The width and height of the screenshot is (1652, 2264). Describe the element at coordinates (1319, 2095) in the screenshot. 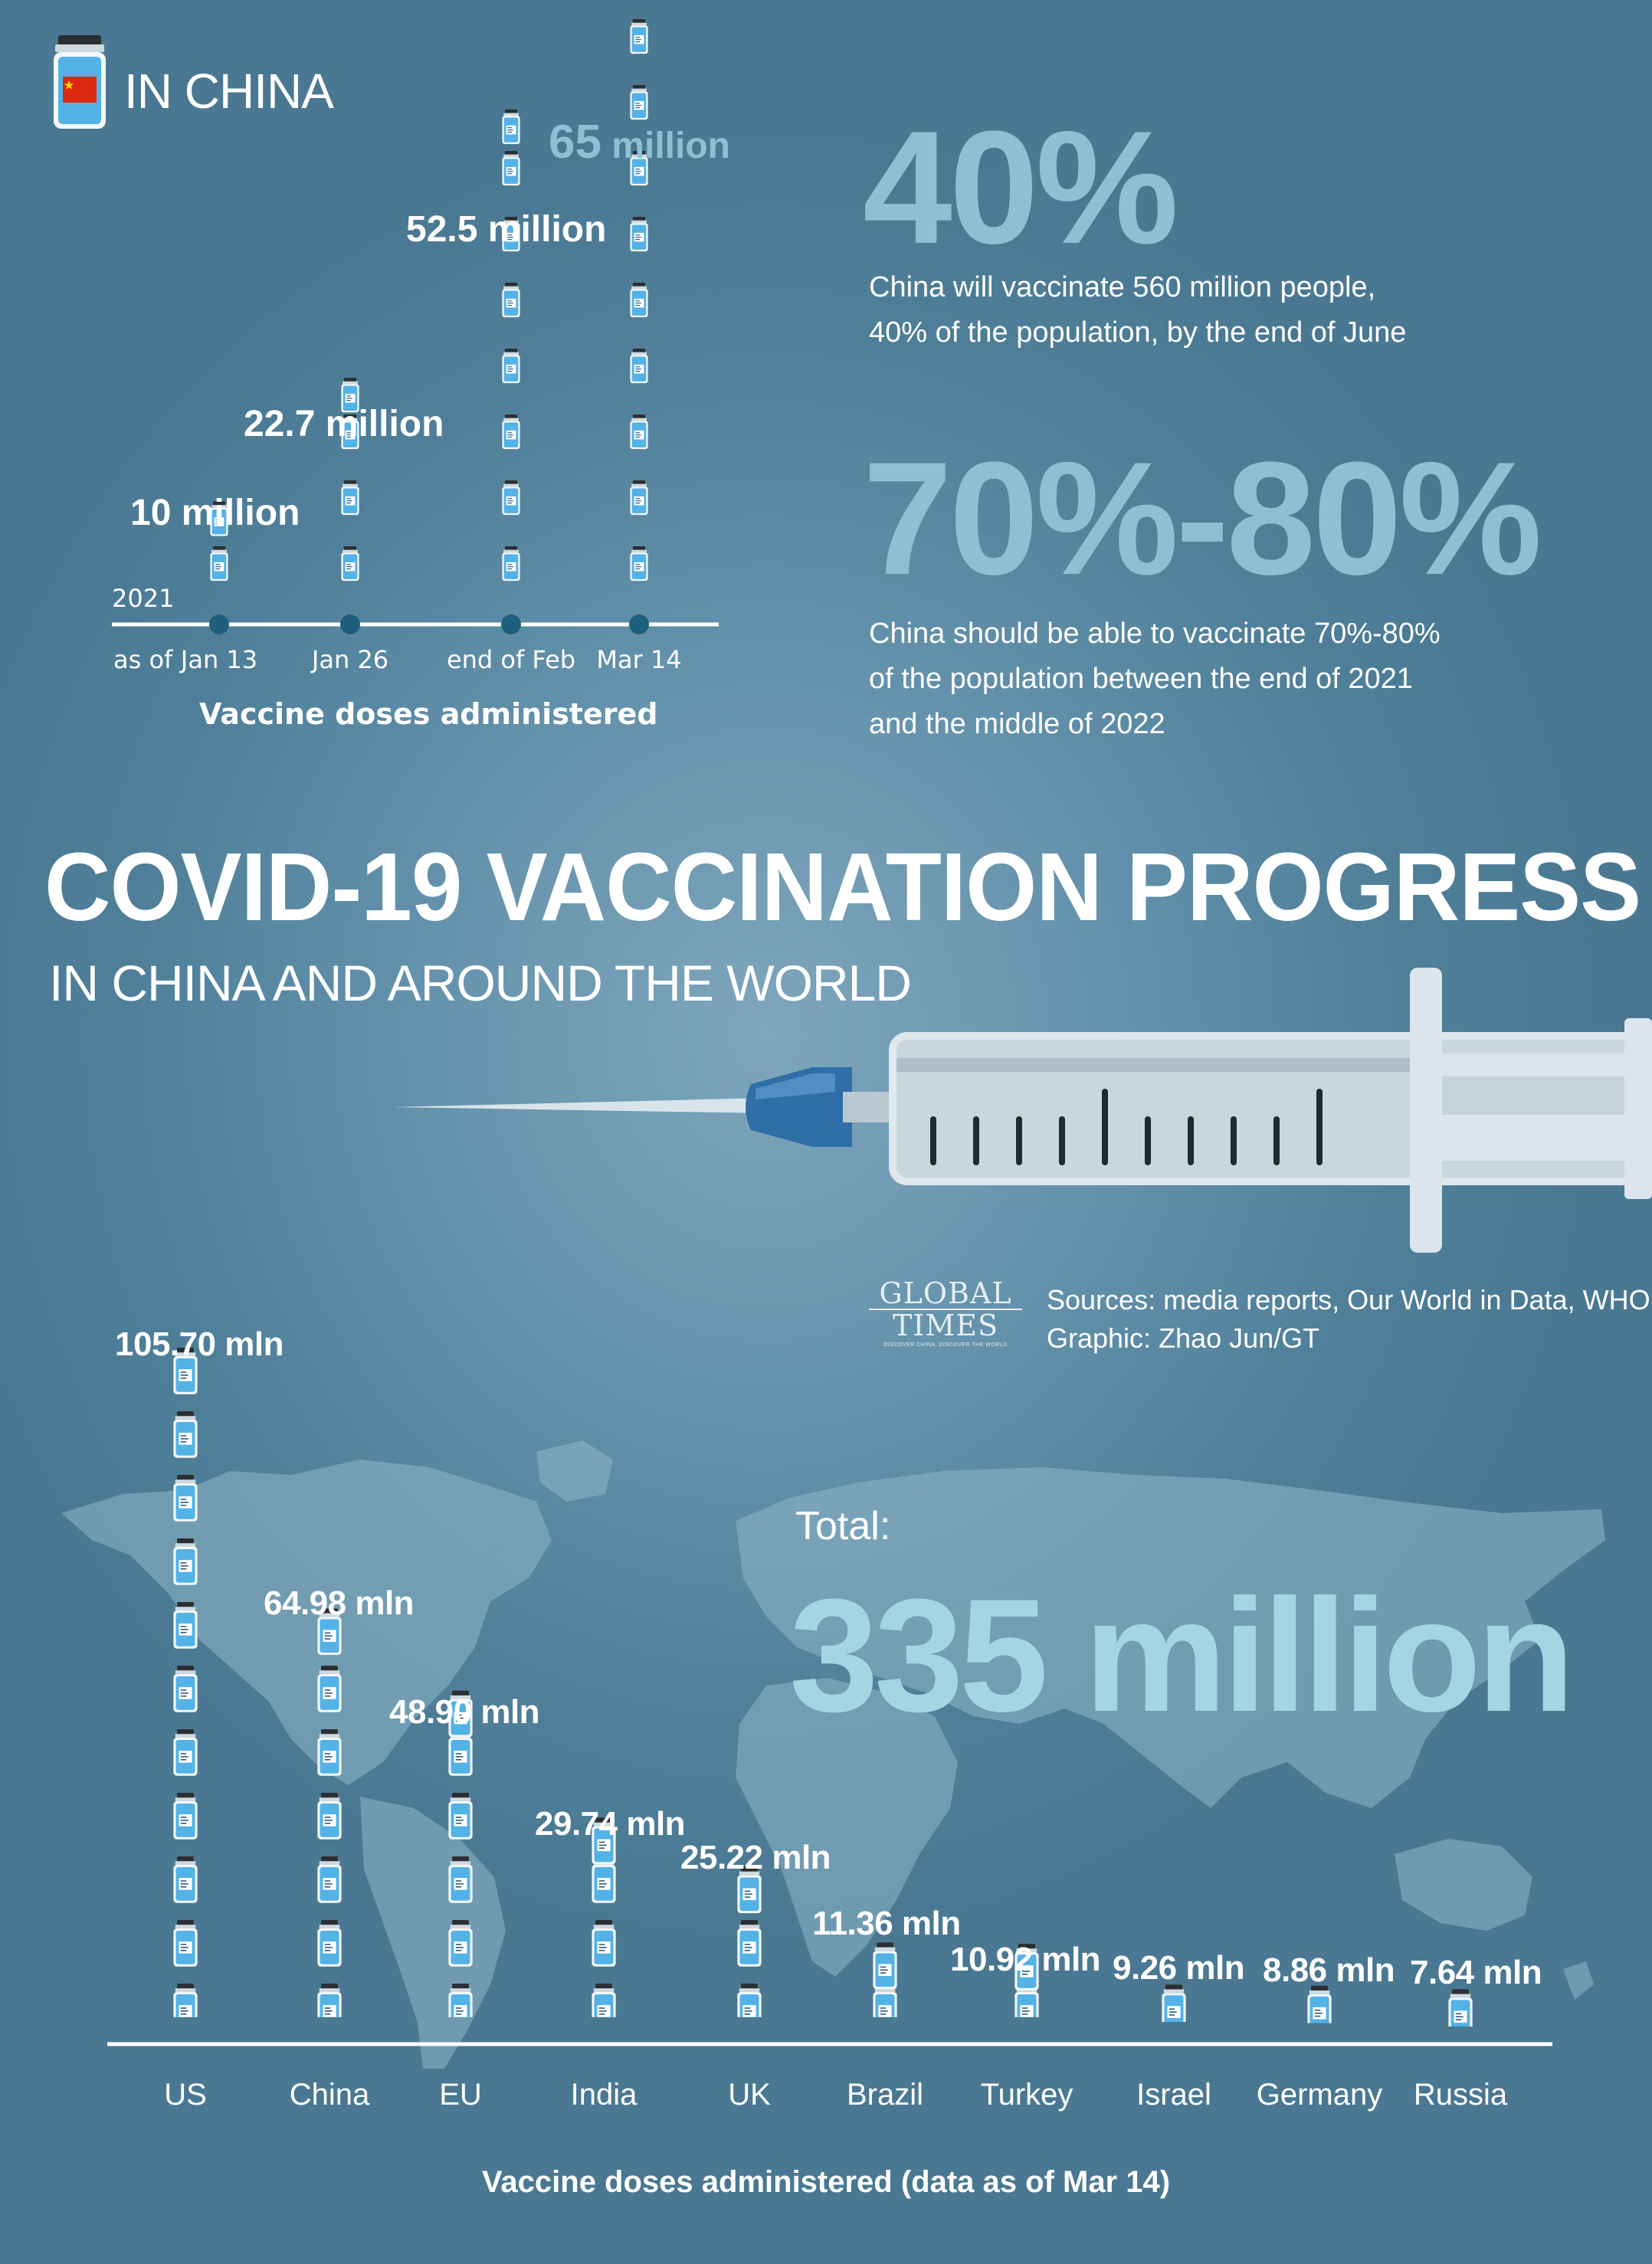

I see `world-category-label: Germany` at that location.